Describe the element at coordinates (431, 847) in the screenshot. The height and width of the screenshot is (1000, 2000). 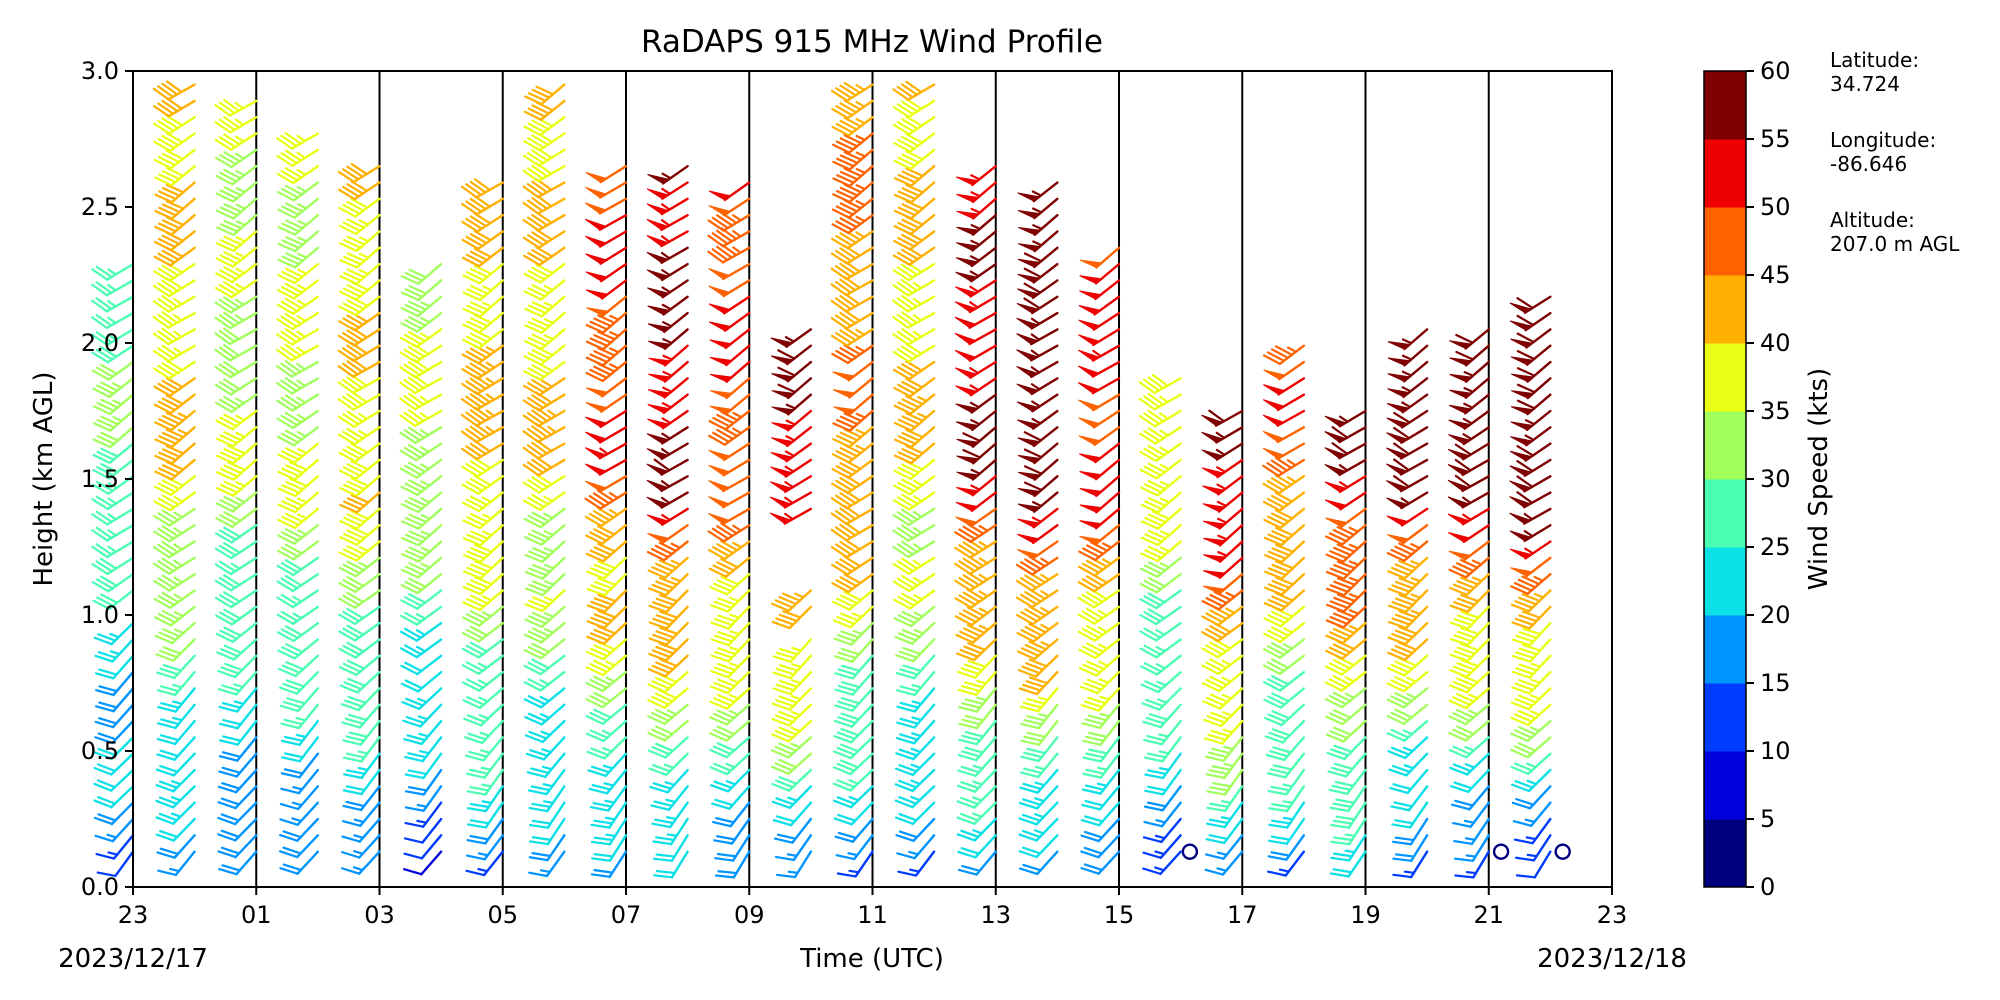
I see `barb-staff` at that location.